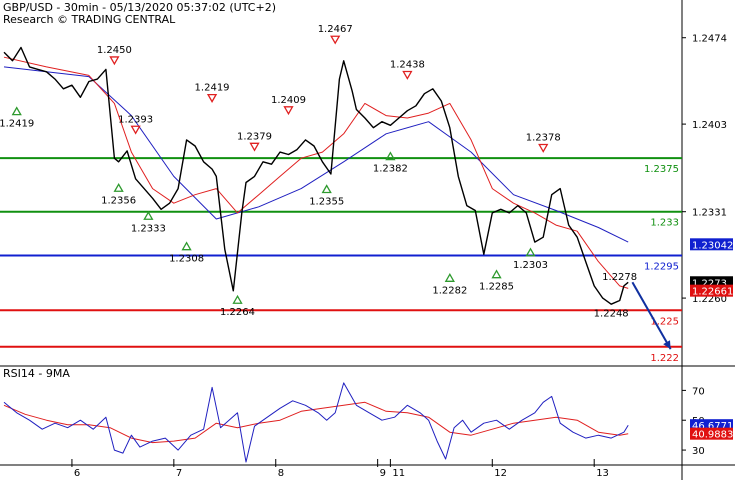  I want to click on x-tick-label: 12, so click(500, 473).